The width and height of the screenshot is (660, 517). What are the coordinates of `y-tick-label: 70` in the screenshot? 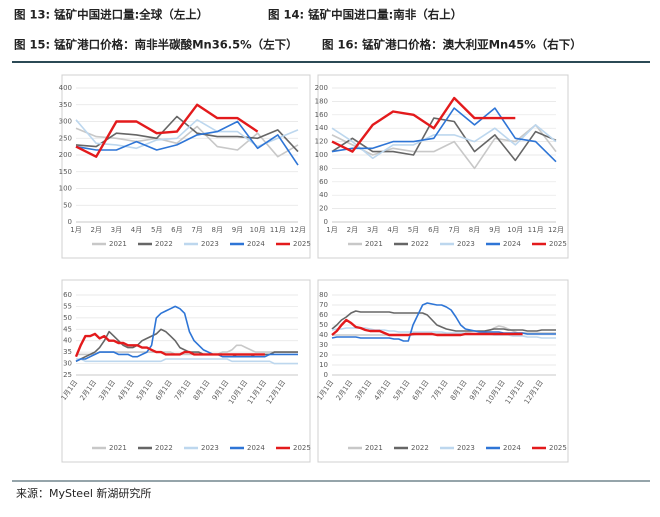 It's located at (323, 305).